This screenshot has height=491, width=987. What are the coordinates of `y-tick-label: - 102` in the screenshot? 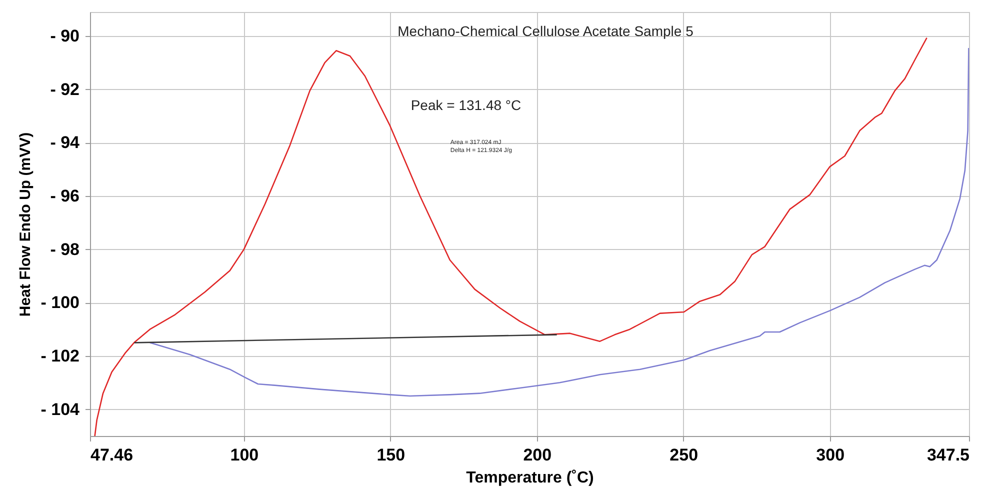 It's located at (60, 356).